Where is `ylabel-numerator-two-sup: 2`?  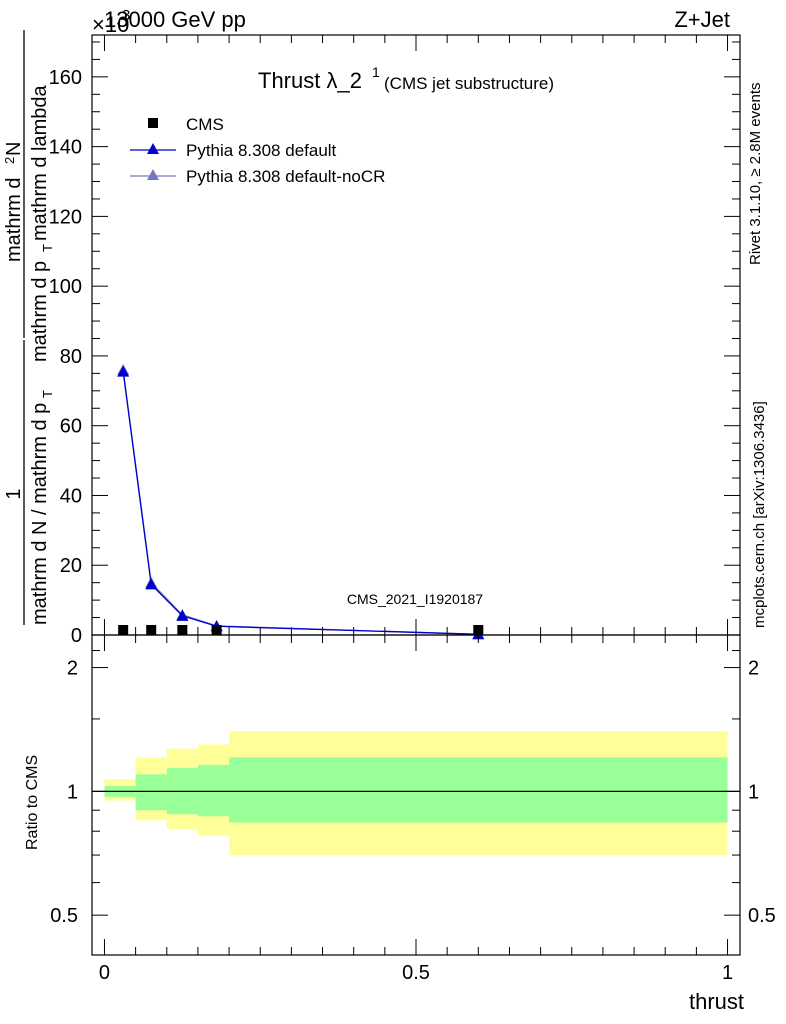 ylabel-numerator-two-sup: 2 is located at coordinates (9, 160).